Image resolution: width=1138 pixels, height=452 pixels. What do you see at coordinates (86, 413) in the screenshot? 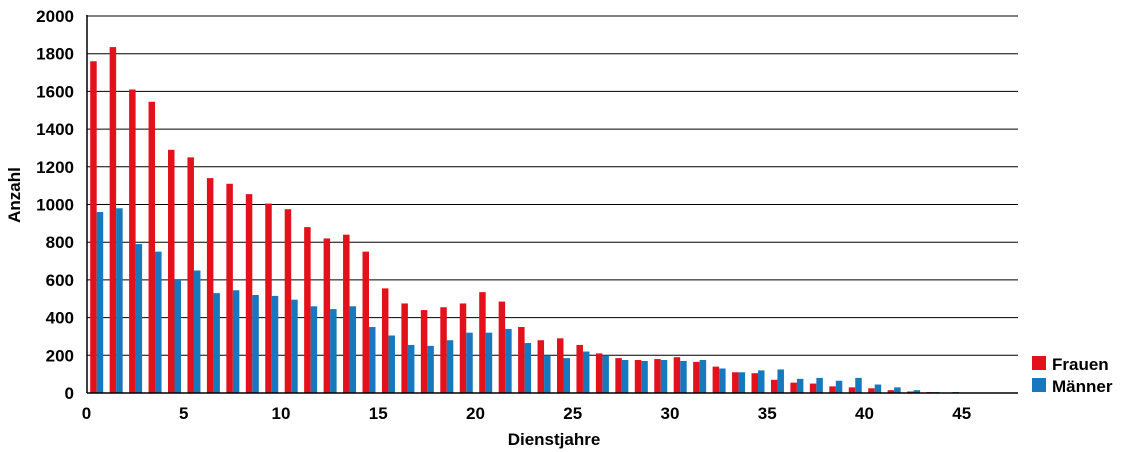
I see `x-tick-label: 0` at bounding box center [86, 413].